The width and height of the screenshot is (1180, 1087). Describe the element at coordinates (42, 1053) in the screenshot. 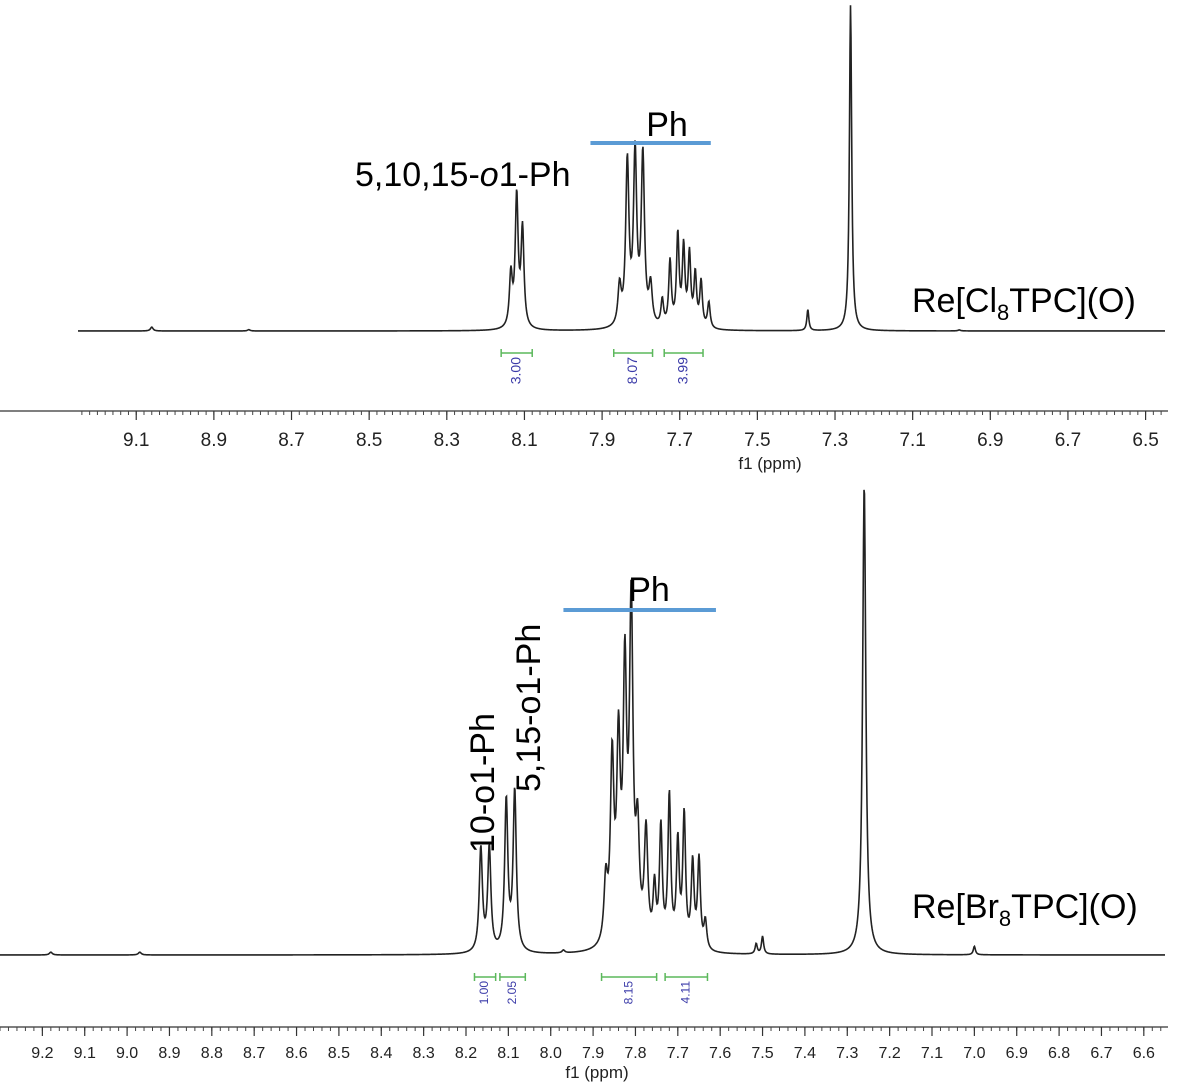

I see `x-axis-tick-label: 9.2` at that location.